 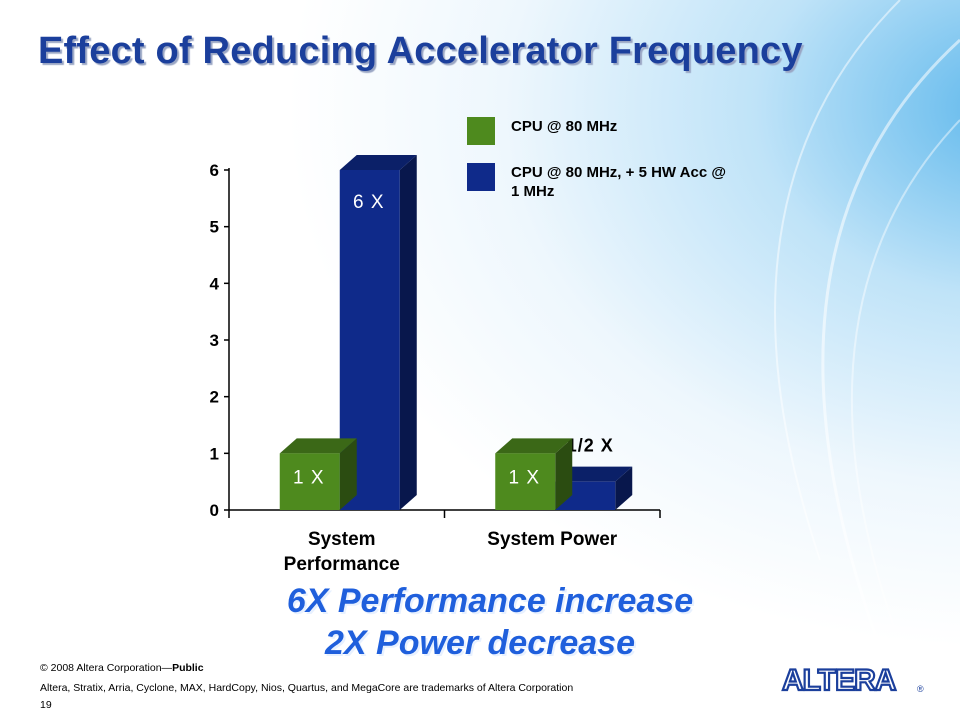 What do you see at coordinates (214, 510) in the screenshot?
I see `y-tick-label: 0` at bounding box center [214, 510].